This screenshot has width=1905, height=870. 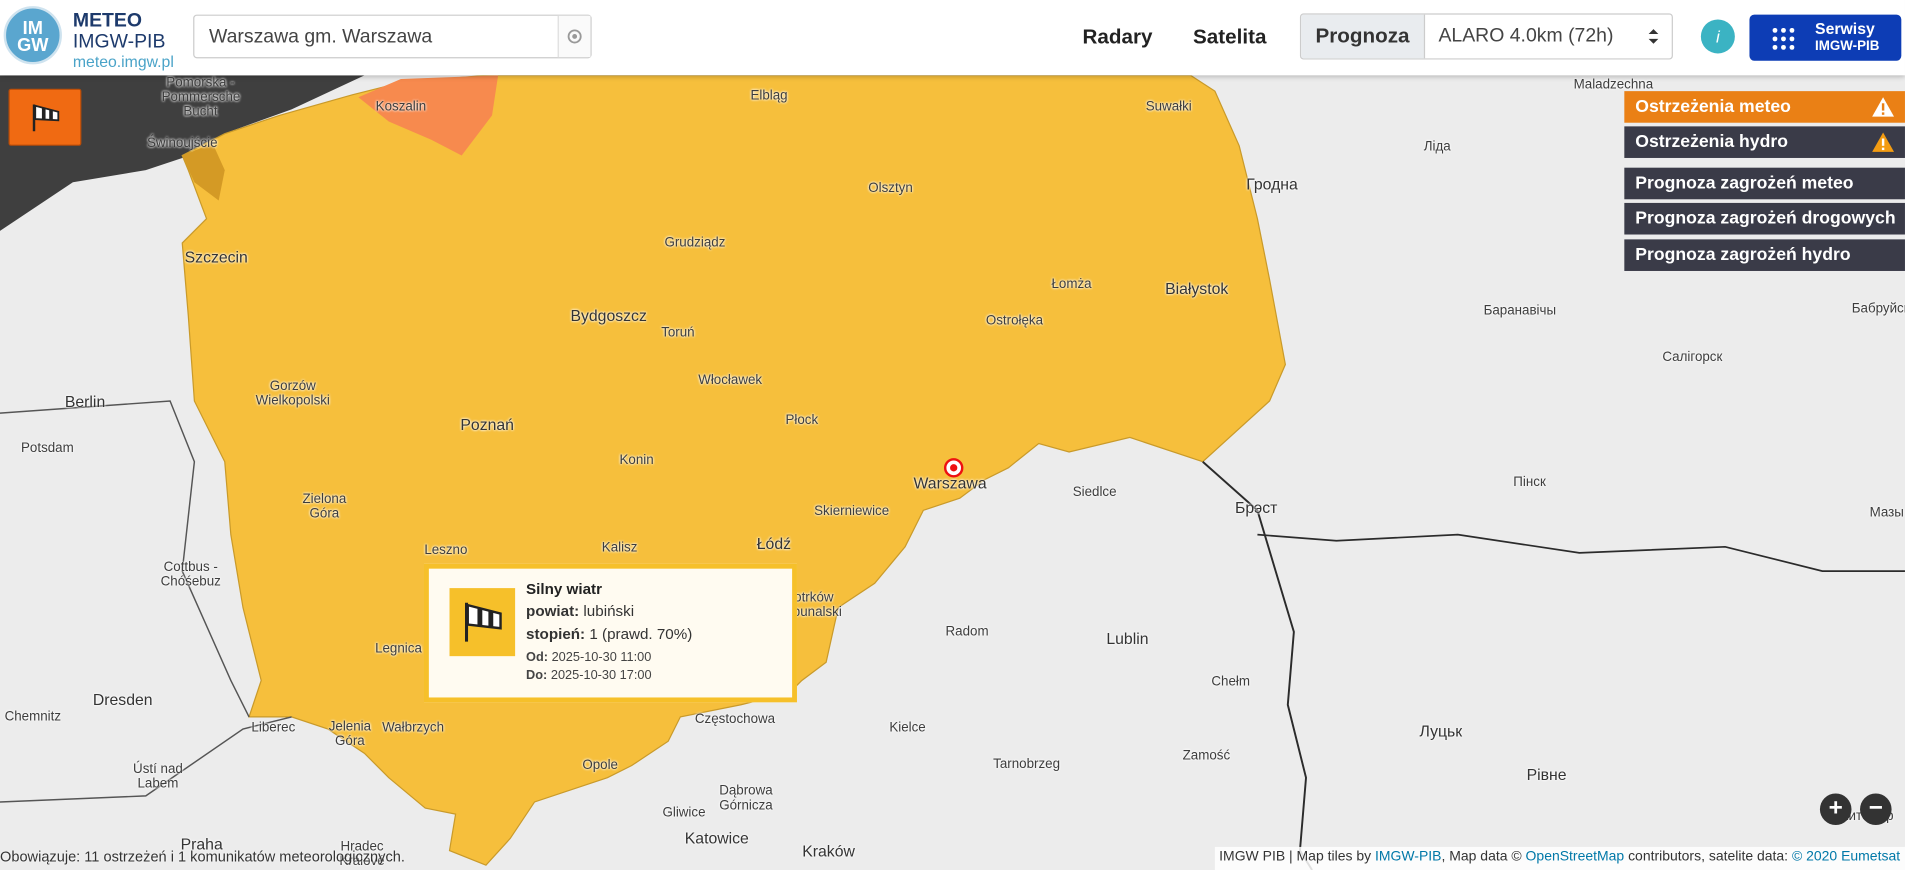 I want to click on panel-item-label: Prognoza zagrożeń meteo, so click(x=1744, y=183).